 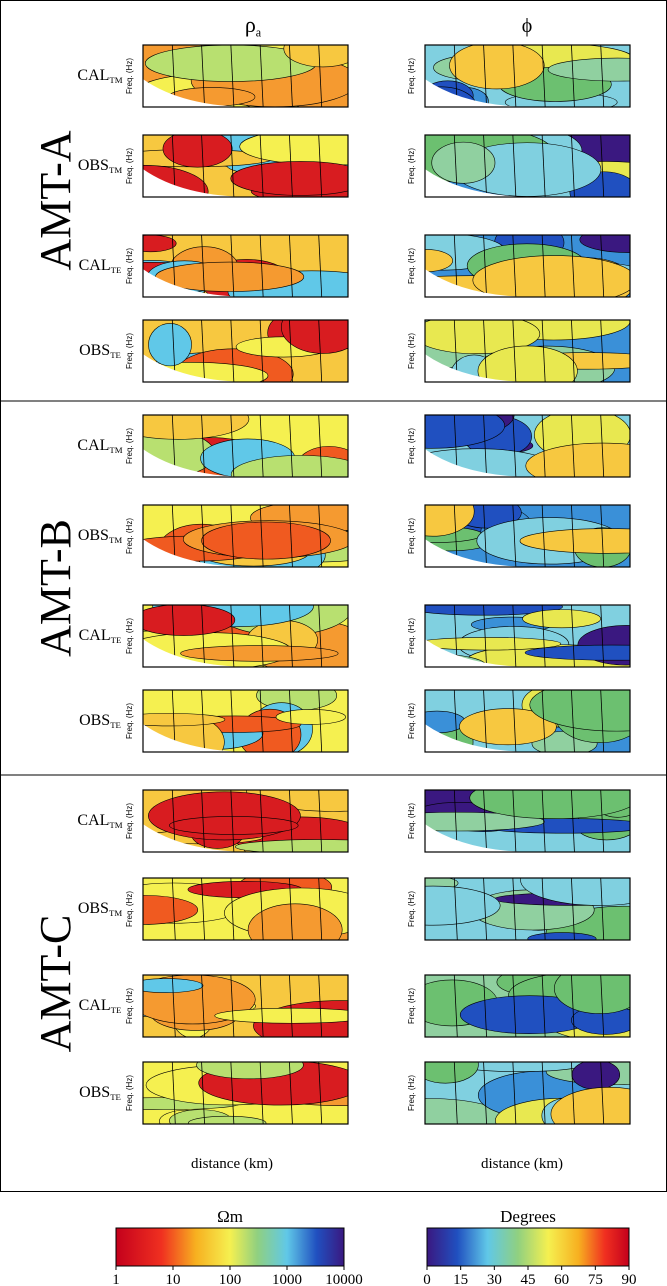 What do you see at coordinates (115, 450) in the screenshot?
I see `label-sub: TM` at bounding box center [115, 450].